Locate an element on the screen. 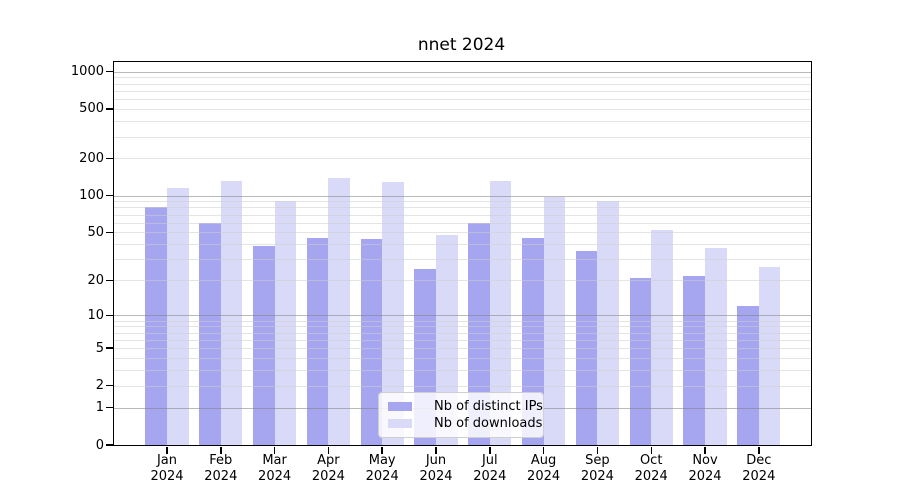  x-tick-label-sep: Sep 2024 is located at coordinates (597, 468).